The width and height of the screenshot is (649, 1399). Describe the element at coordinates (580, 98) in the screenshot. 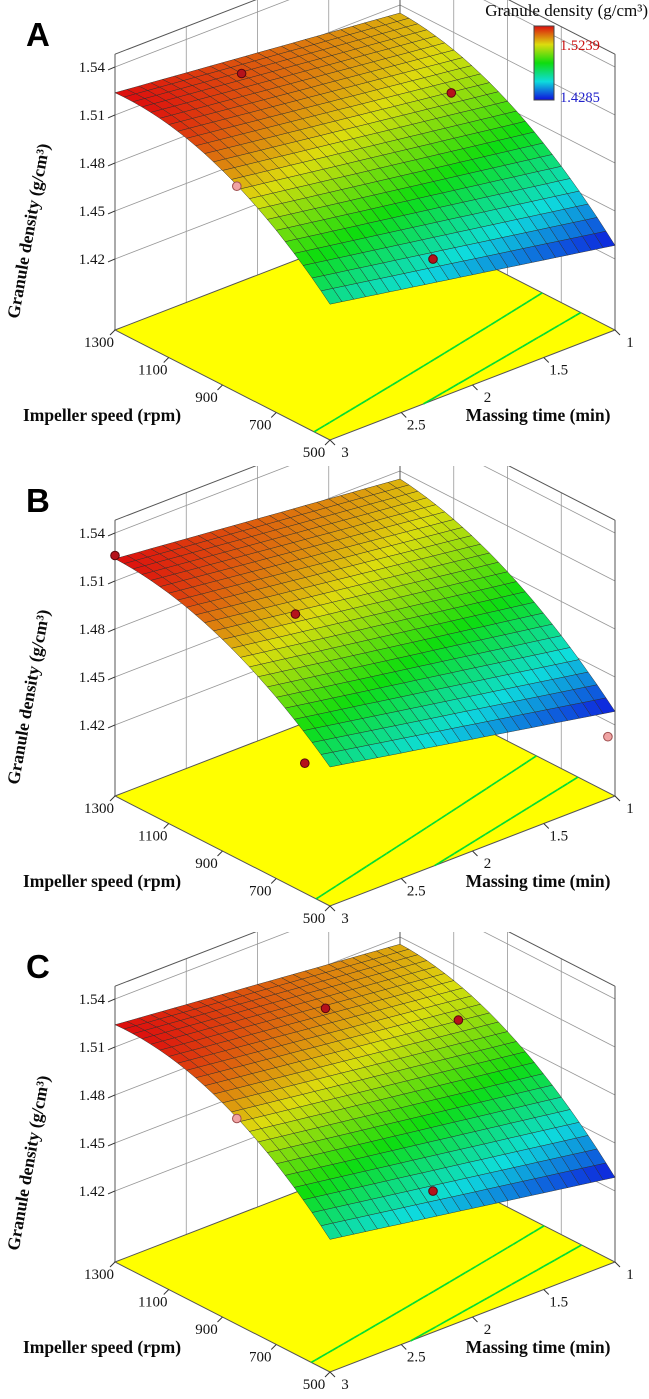

I see `colorbar-min-value: 1.4285` at that location.